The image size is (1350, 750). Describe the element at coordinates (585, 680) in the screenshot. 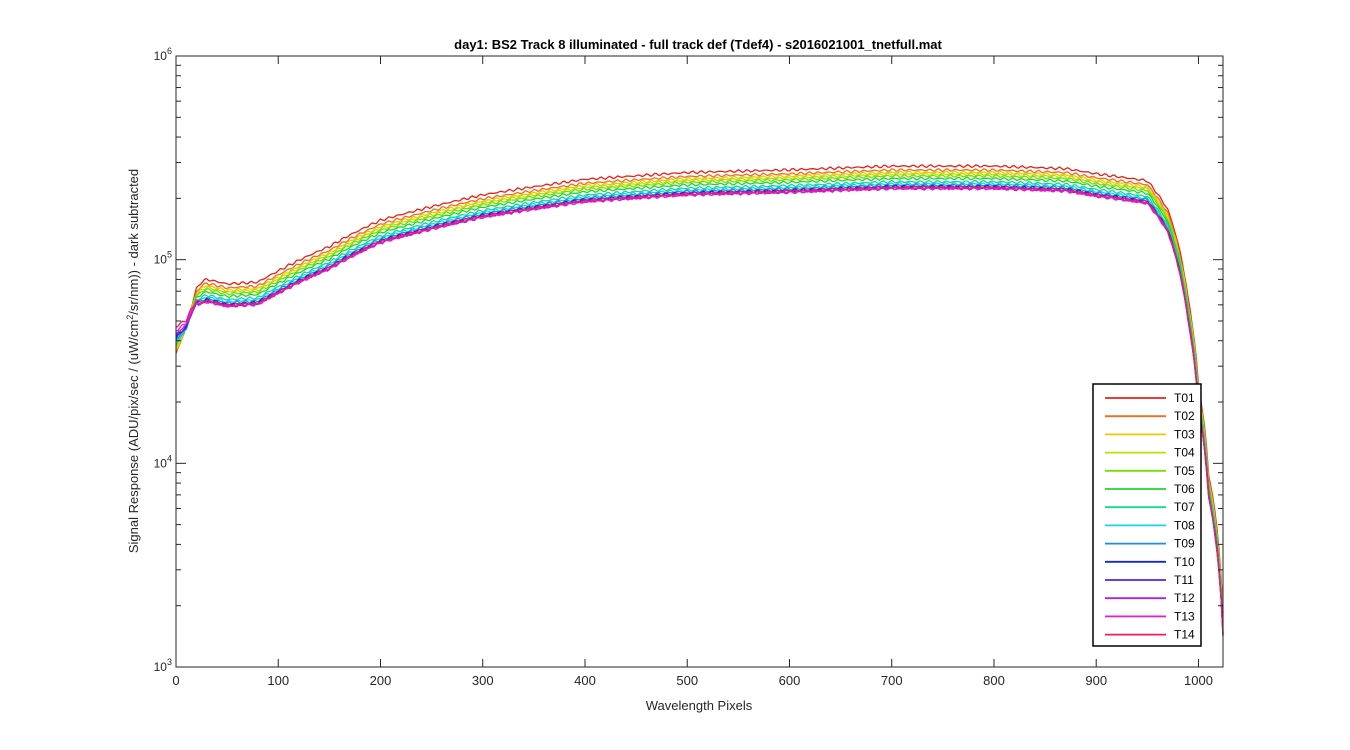

I see `x-tick-label: 400` at that location.